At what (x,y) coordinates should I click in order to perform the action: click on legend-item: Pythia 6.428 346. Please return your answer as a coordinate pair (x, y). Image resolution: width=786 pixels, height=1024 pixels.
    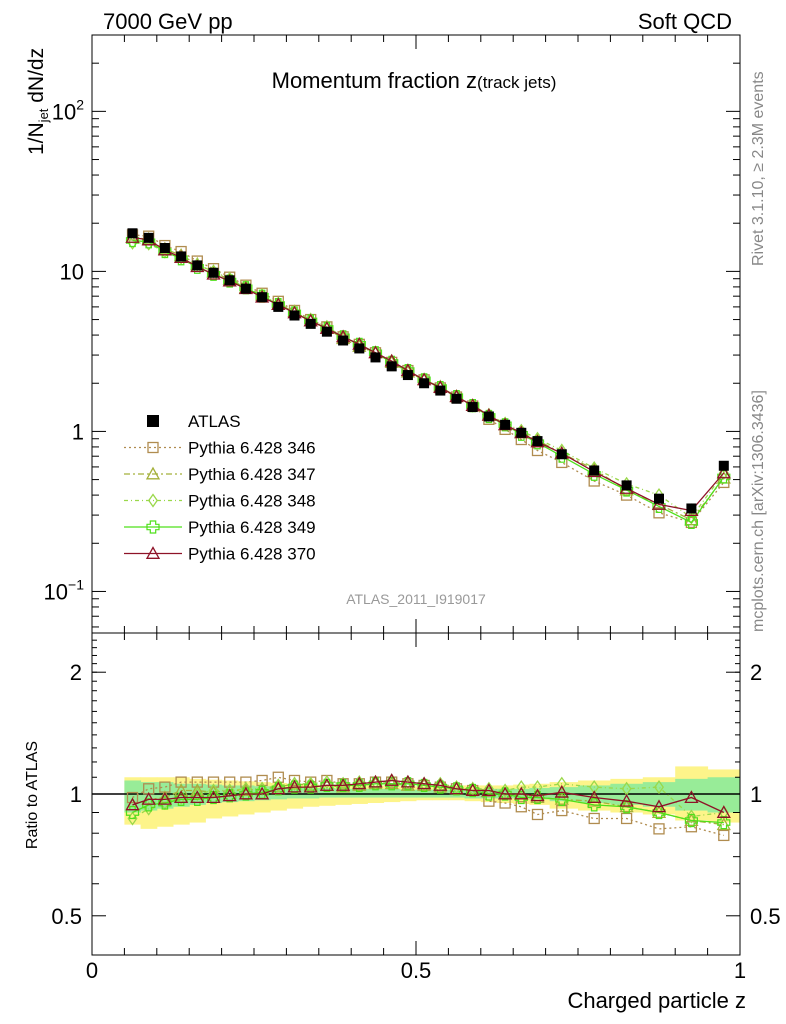
    Looking at the image, I should click on (220, 448).